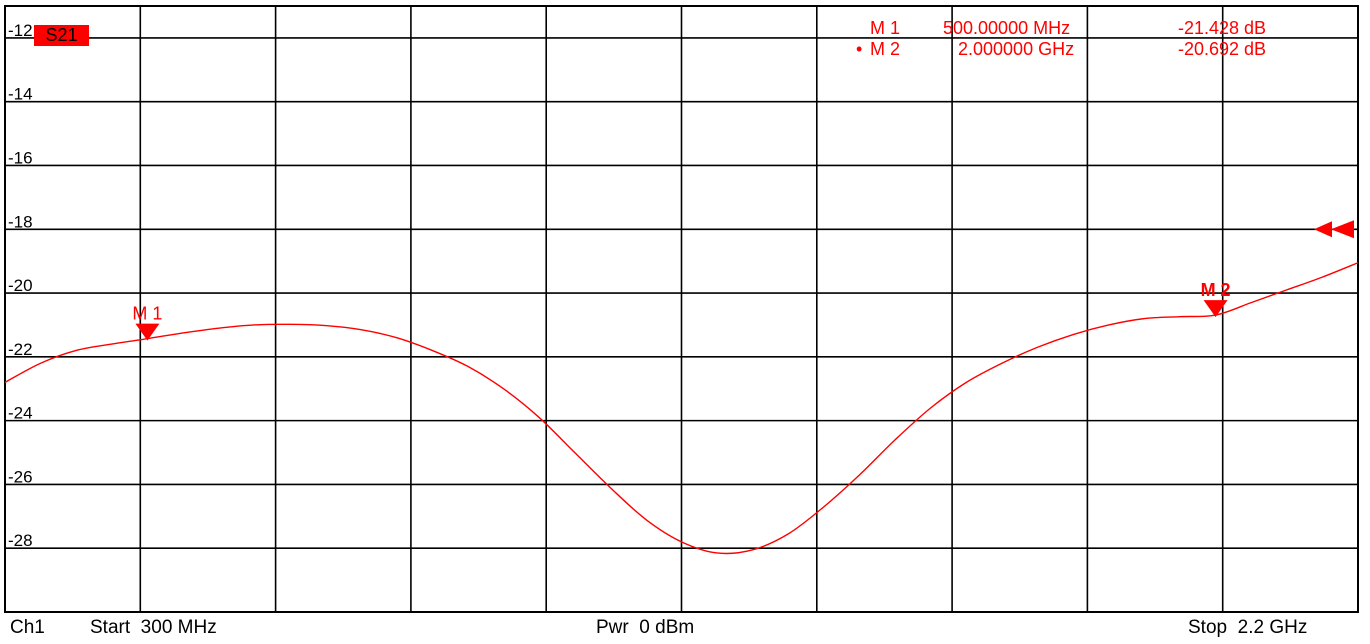 The height and width of the screenshot is (644, 1370). I want to click on marker-1-triangle, so click(147, 332).